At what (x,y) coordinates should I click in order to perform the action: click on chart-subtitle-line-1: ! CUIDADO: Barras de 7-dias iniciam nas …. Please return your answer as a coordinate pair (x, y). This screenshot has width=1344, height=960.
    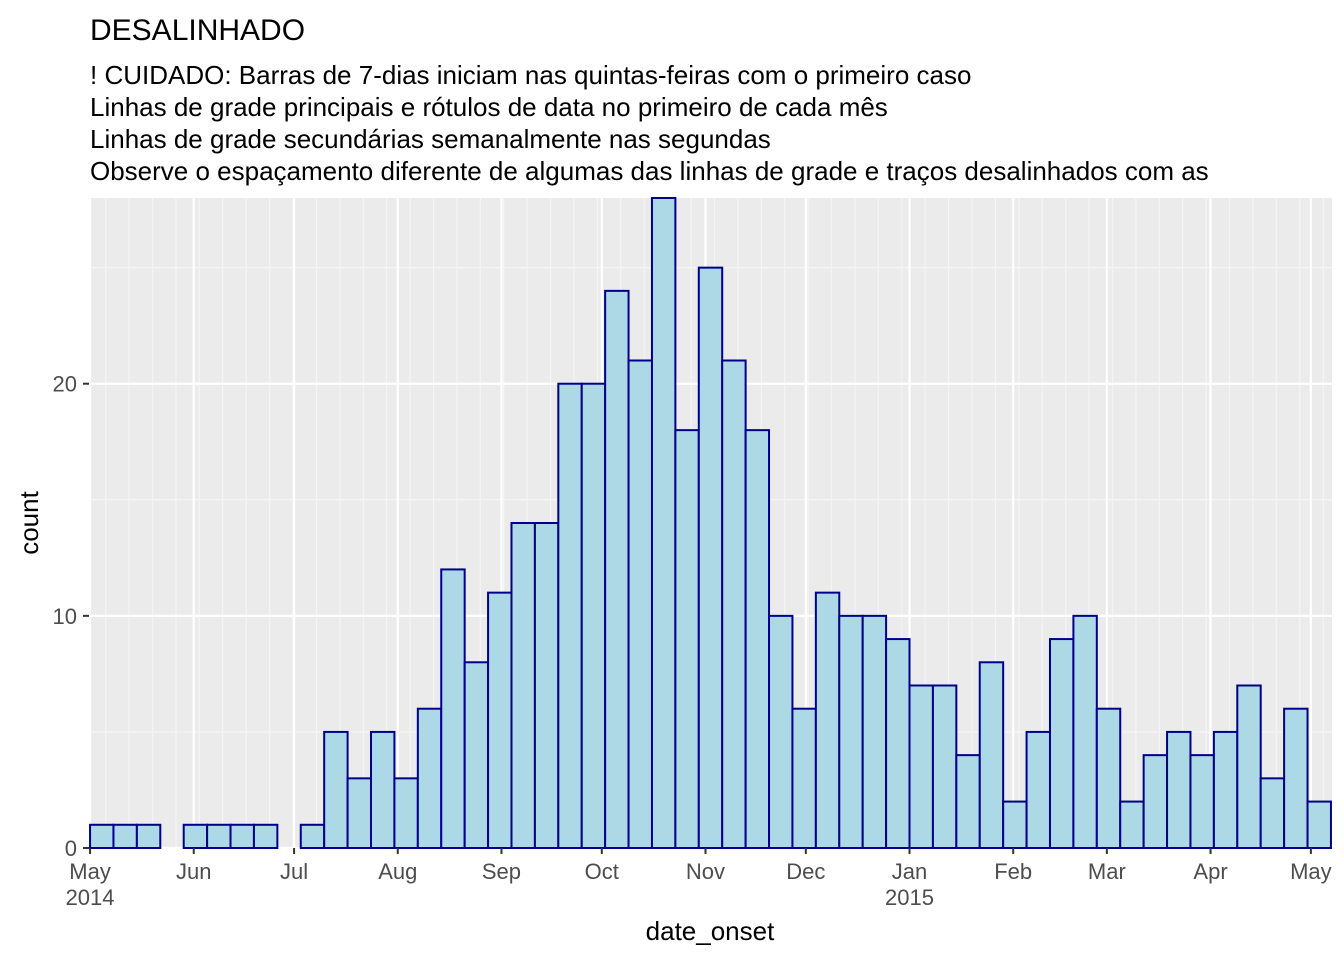
    Looking at the image, I should click on (530, 75).